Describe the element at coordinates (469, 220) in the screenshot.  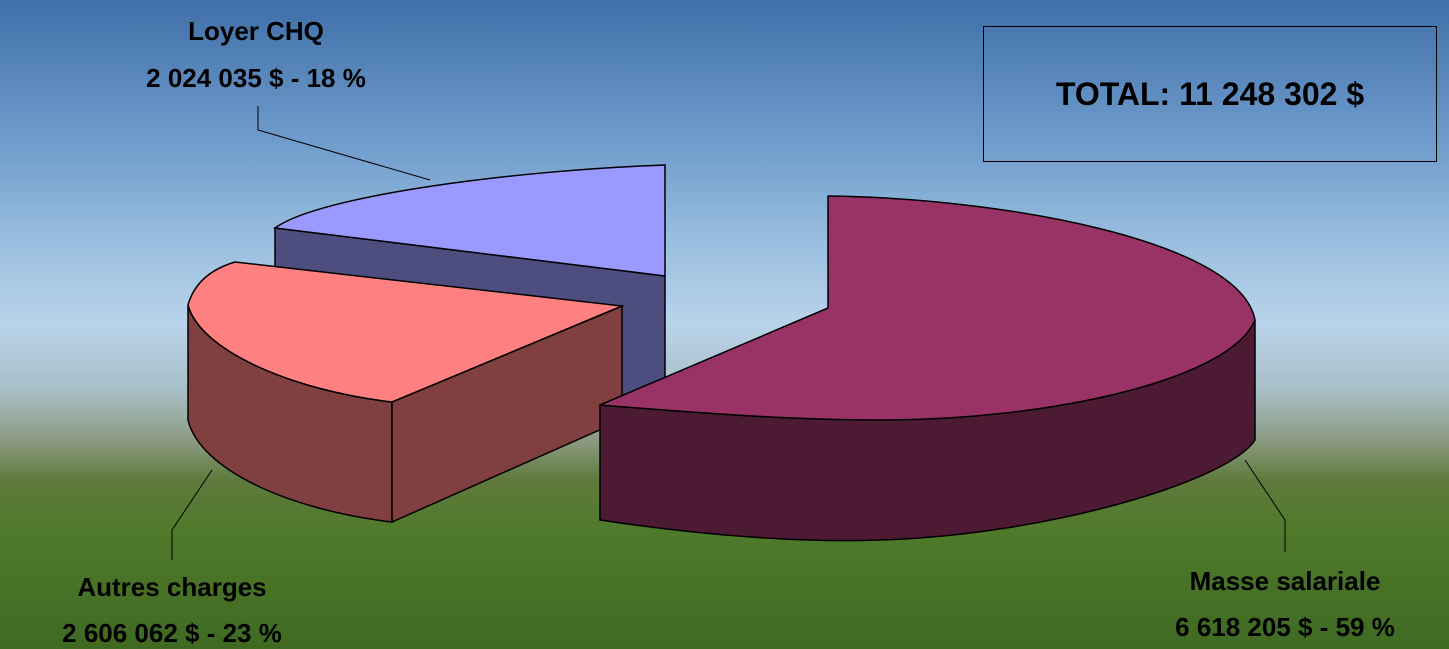
I see `slice-loyer-chq-top` at that location.